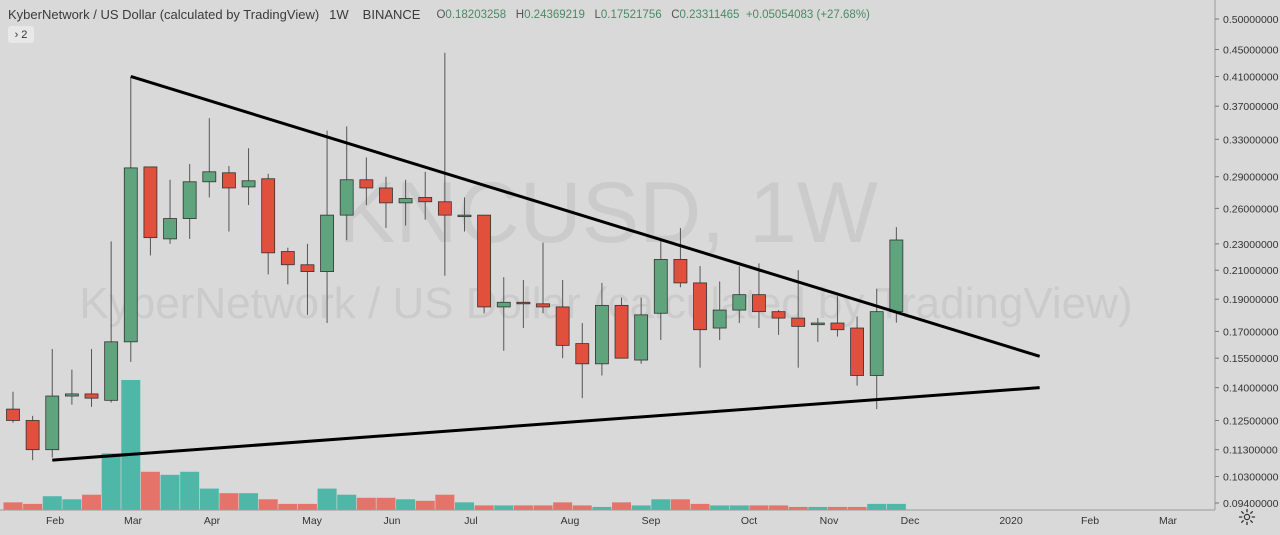 The width and height of the screenshot is (1280, 535). I want to click on price-tick-label: 0.14000000, so click(1251, 389).